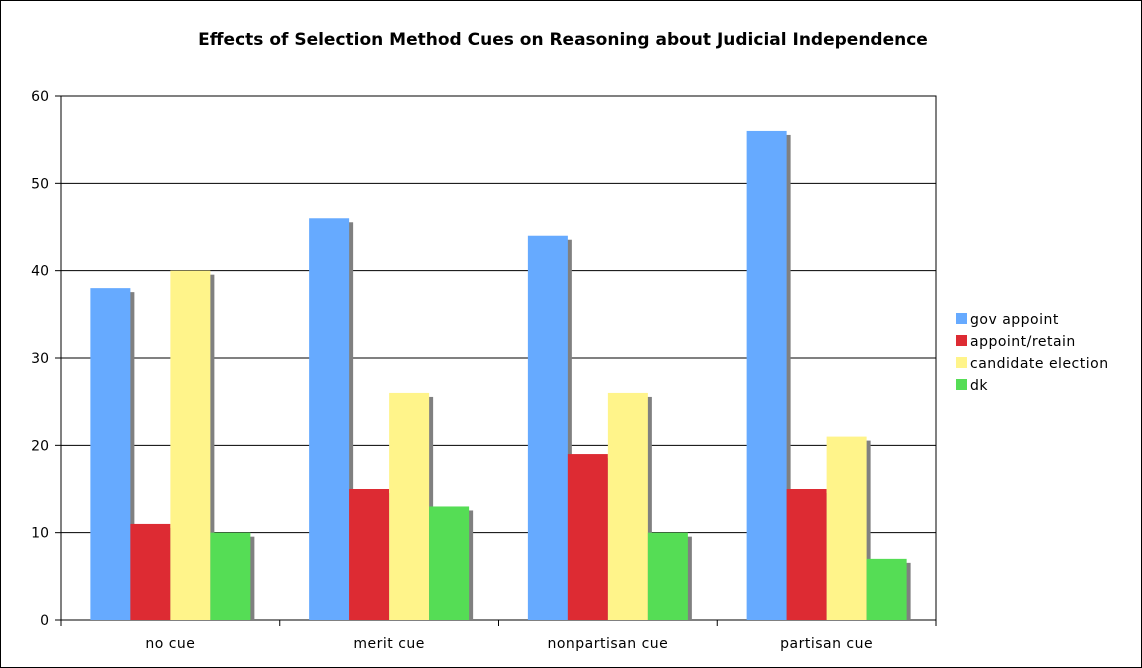 The image size is (1142, 668). I want to click on y-tick-label: 30, so click(40, 359).